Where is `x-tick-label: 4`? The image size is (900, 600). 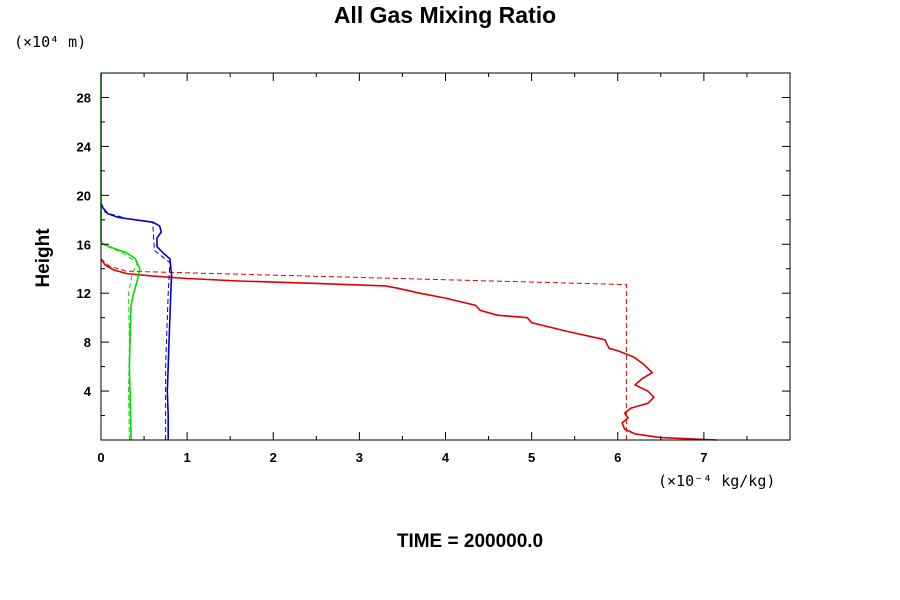 x-tick-label: 4 is located at coordinates (446, 457).